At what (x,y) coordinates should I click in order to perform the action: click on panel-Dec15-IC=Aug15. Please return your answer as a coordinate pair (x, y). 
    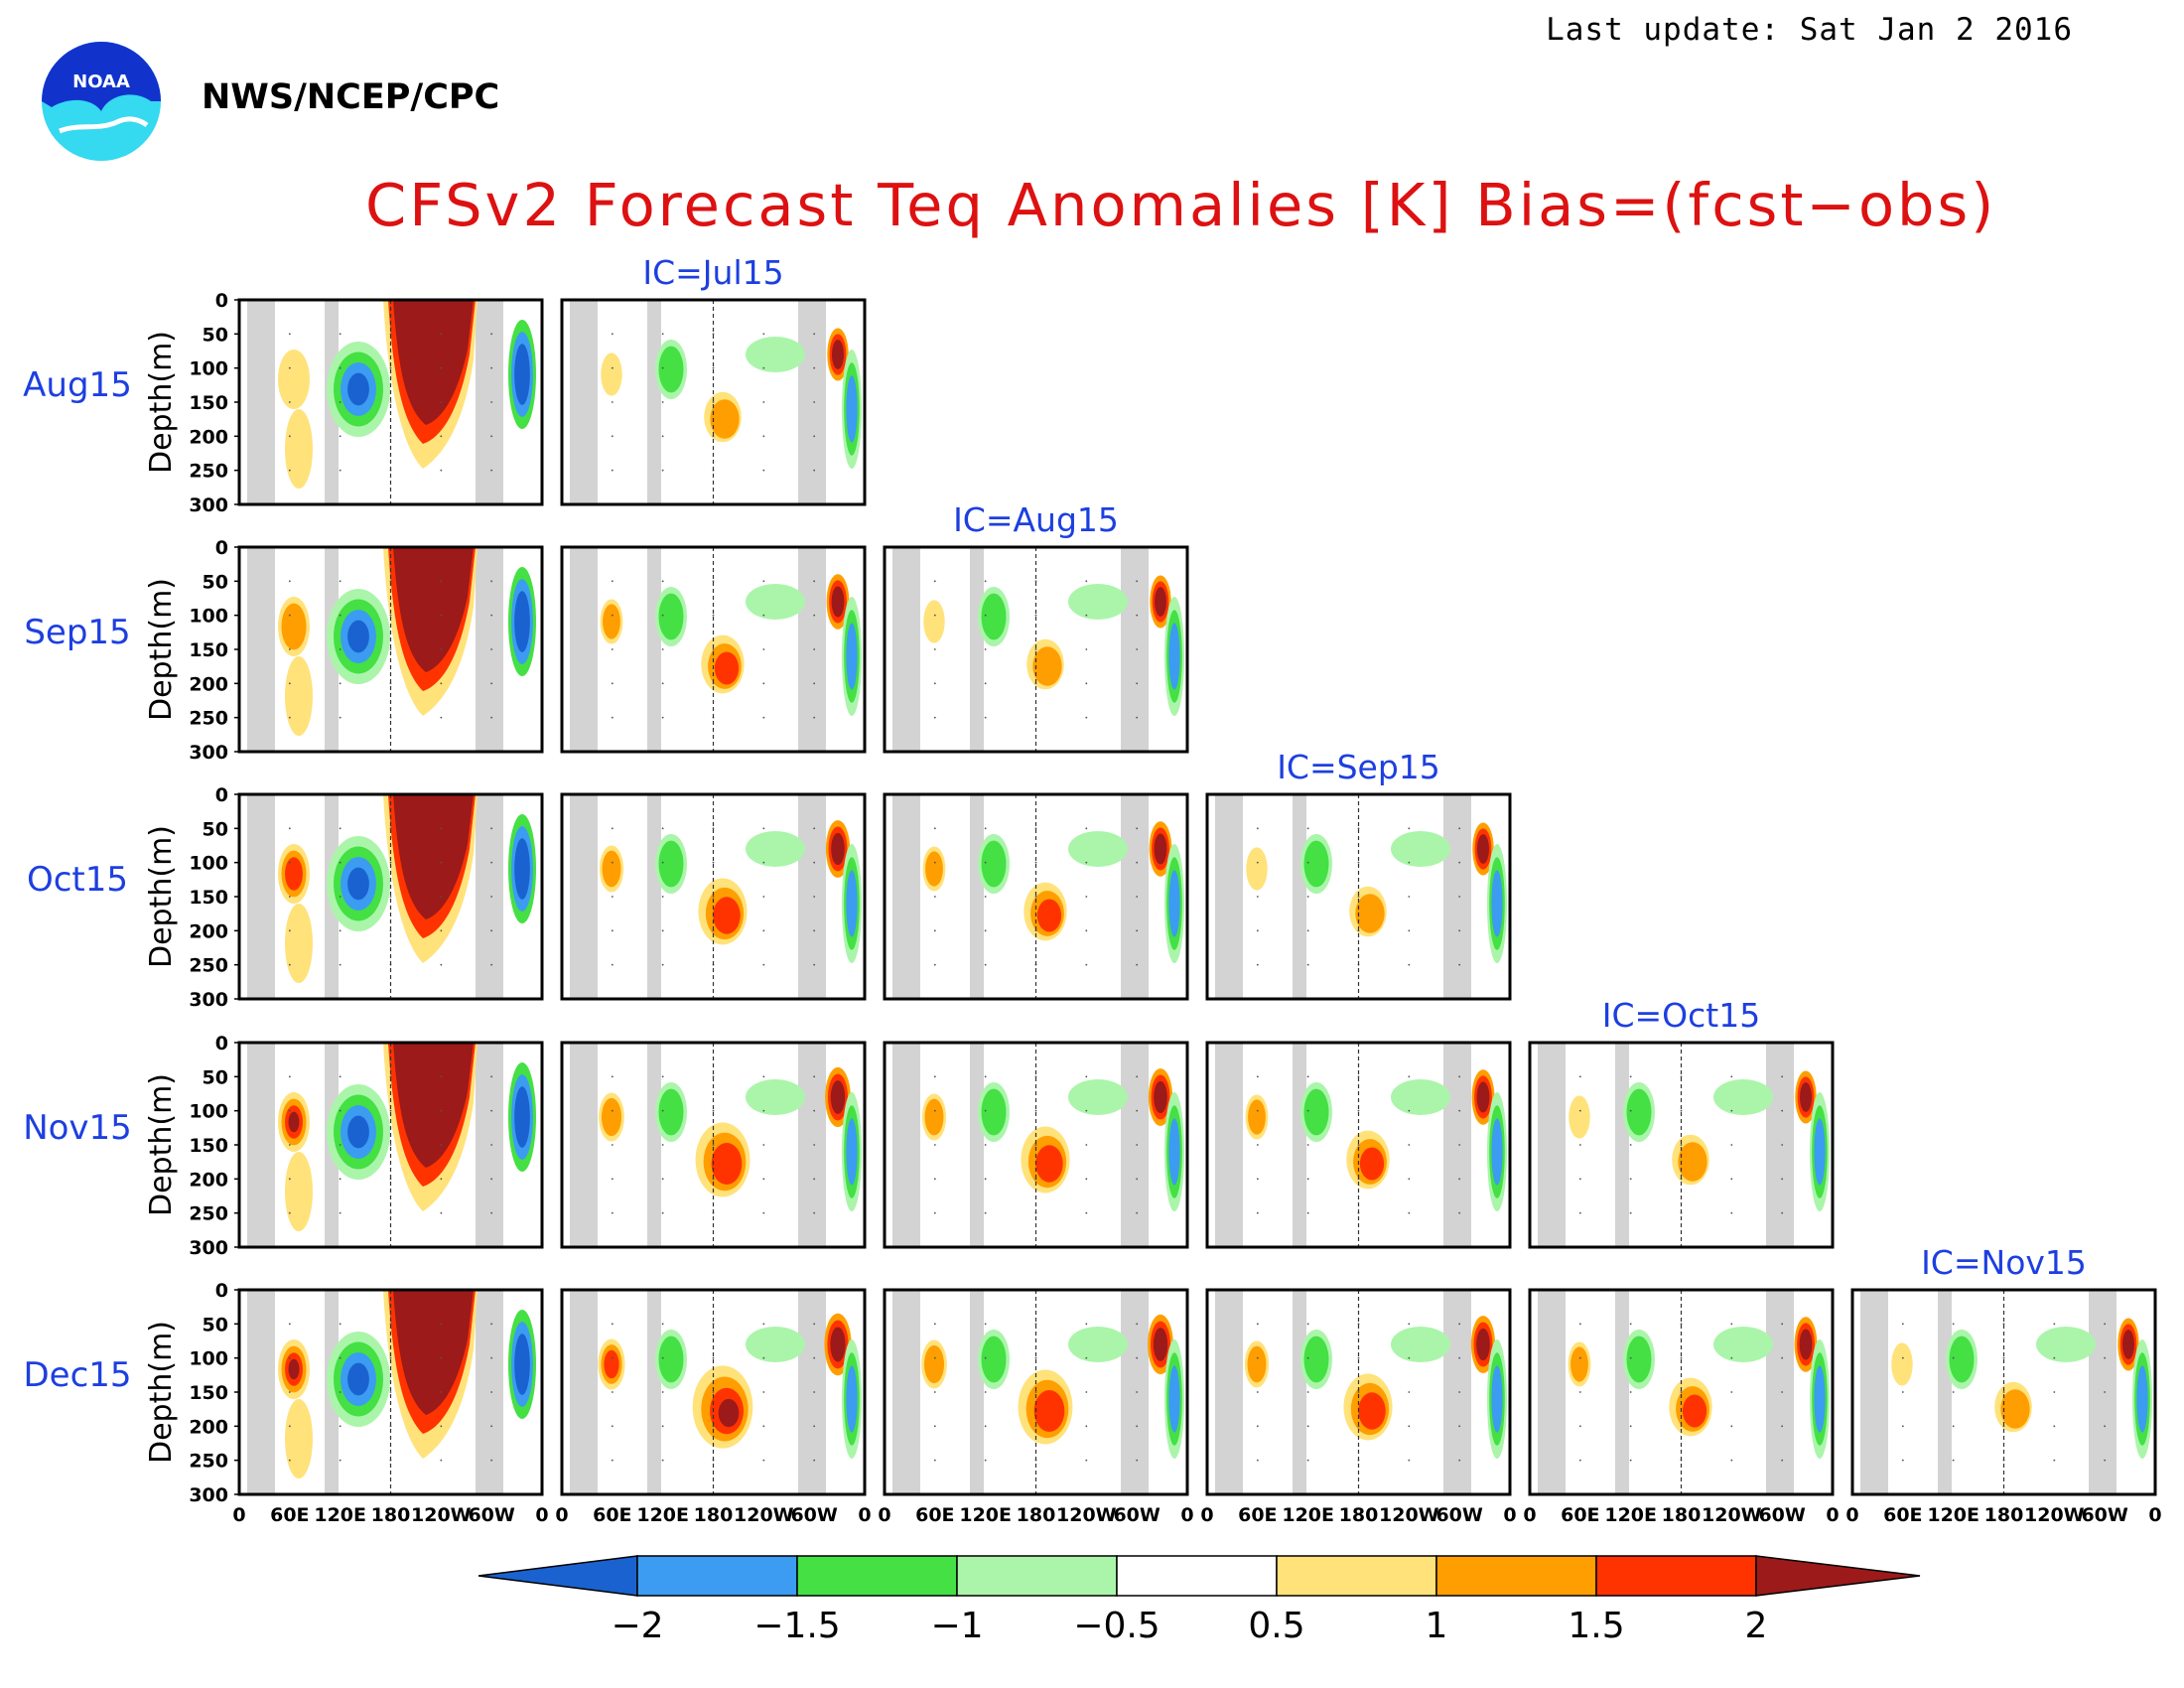
    Looking at the image, I should click on (1036, 1392).